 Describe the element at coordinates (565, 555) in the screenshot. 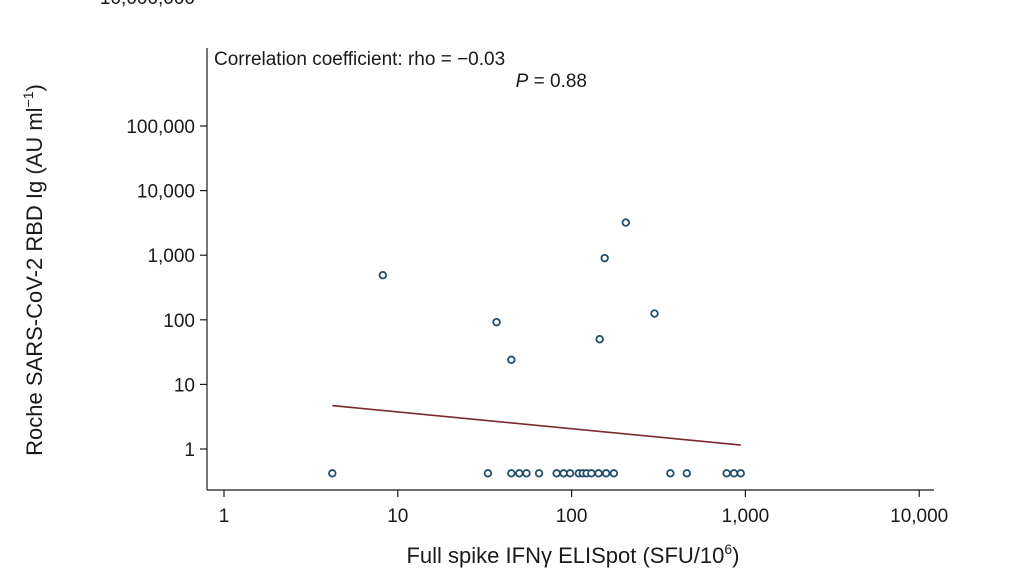

I see `x-axis-title-main: Full spike IFNγ ELISpot (SFU/10` at that location.